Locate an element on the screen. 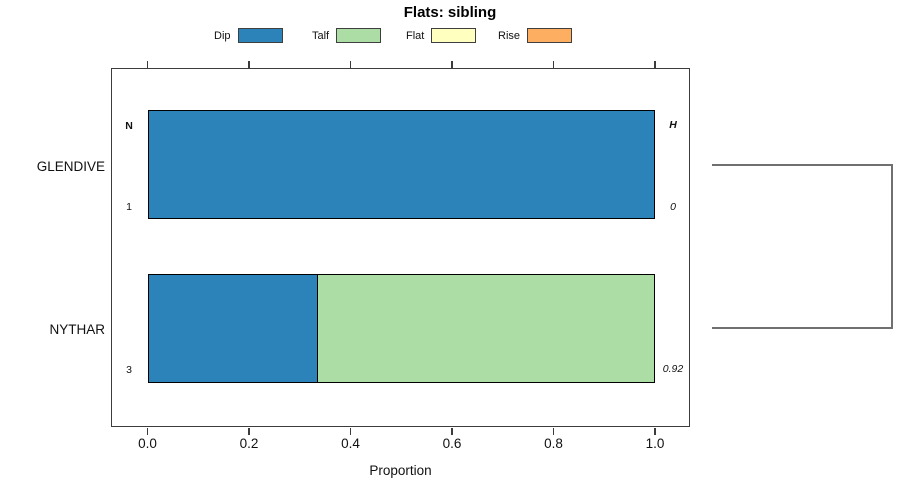 The width and height of the screenshot is (900, 500). x-tick-label-0.0: 0.0 is located at coordinates (147, 443).